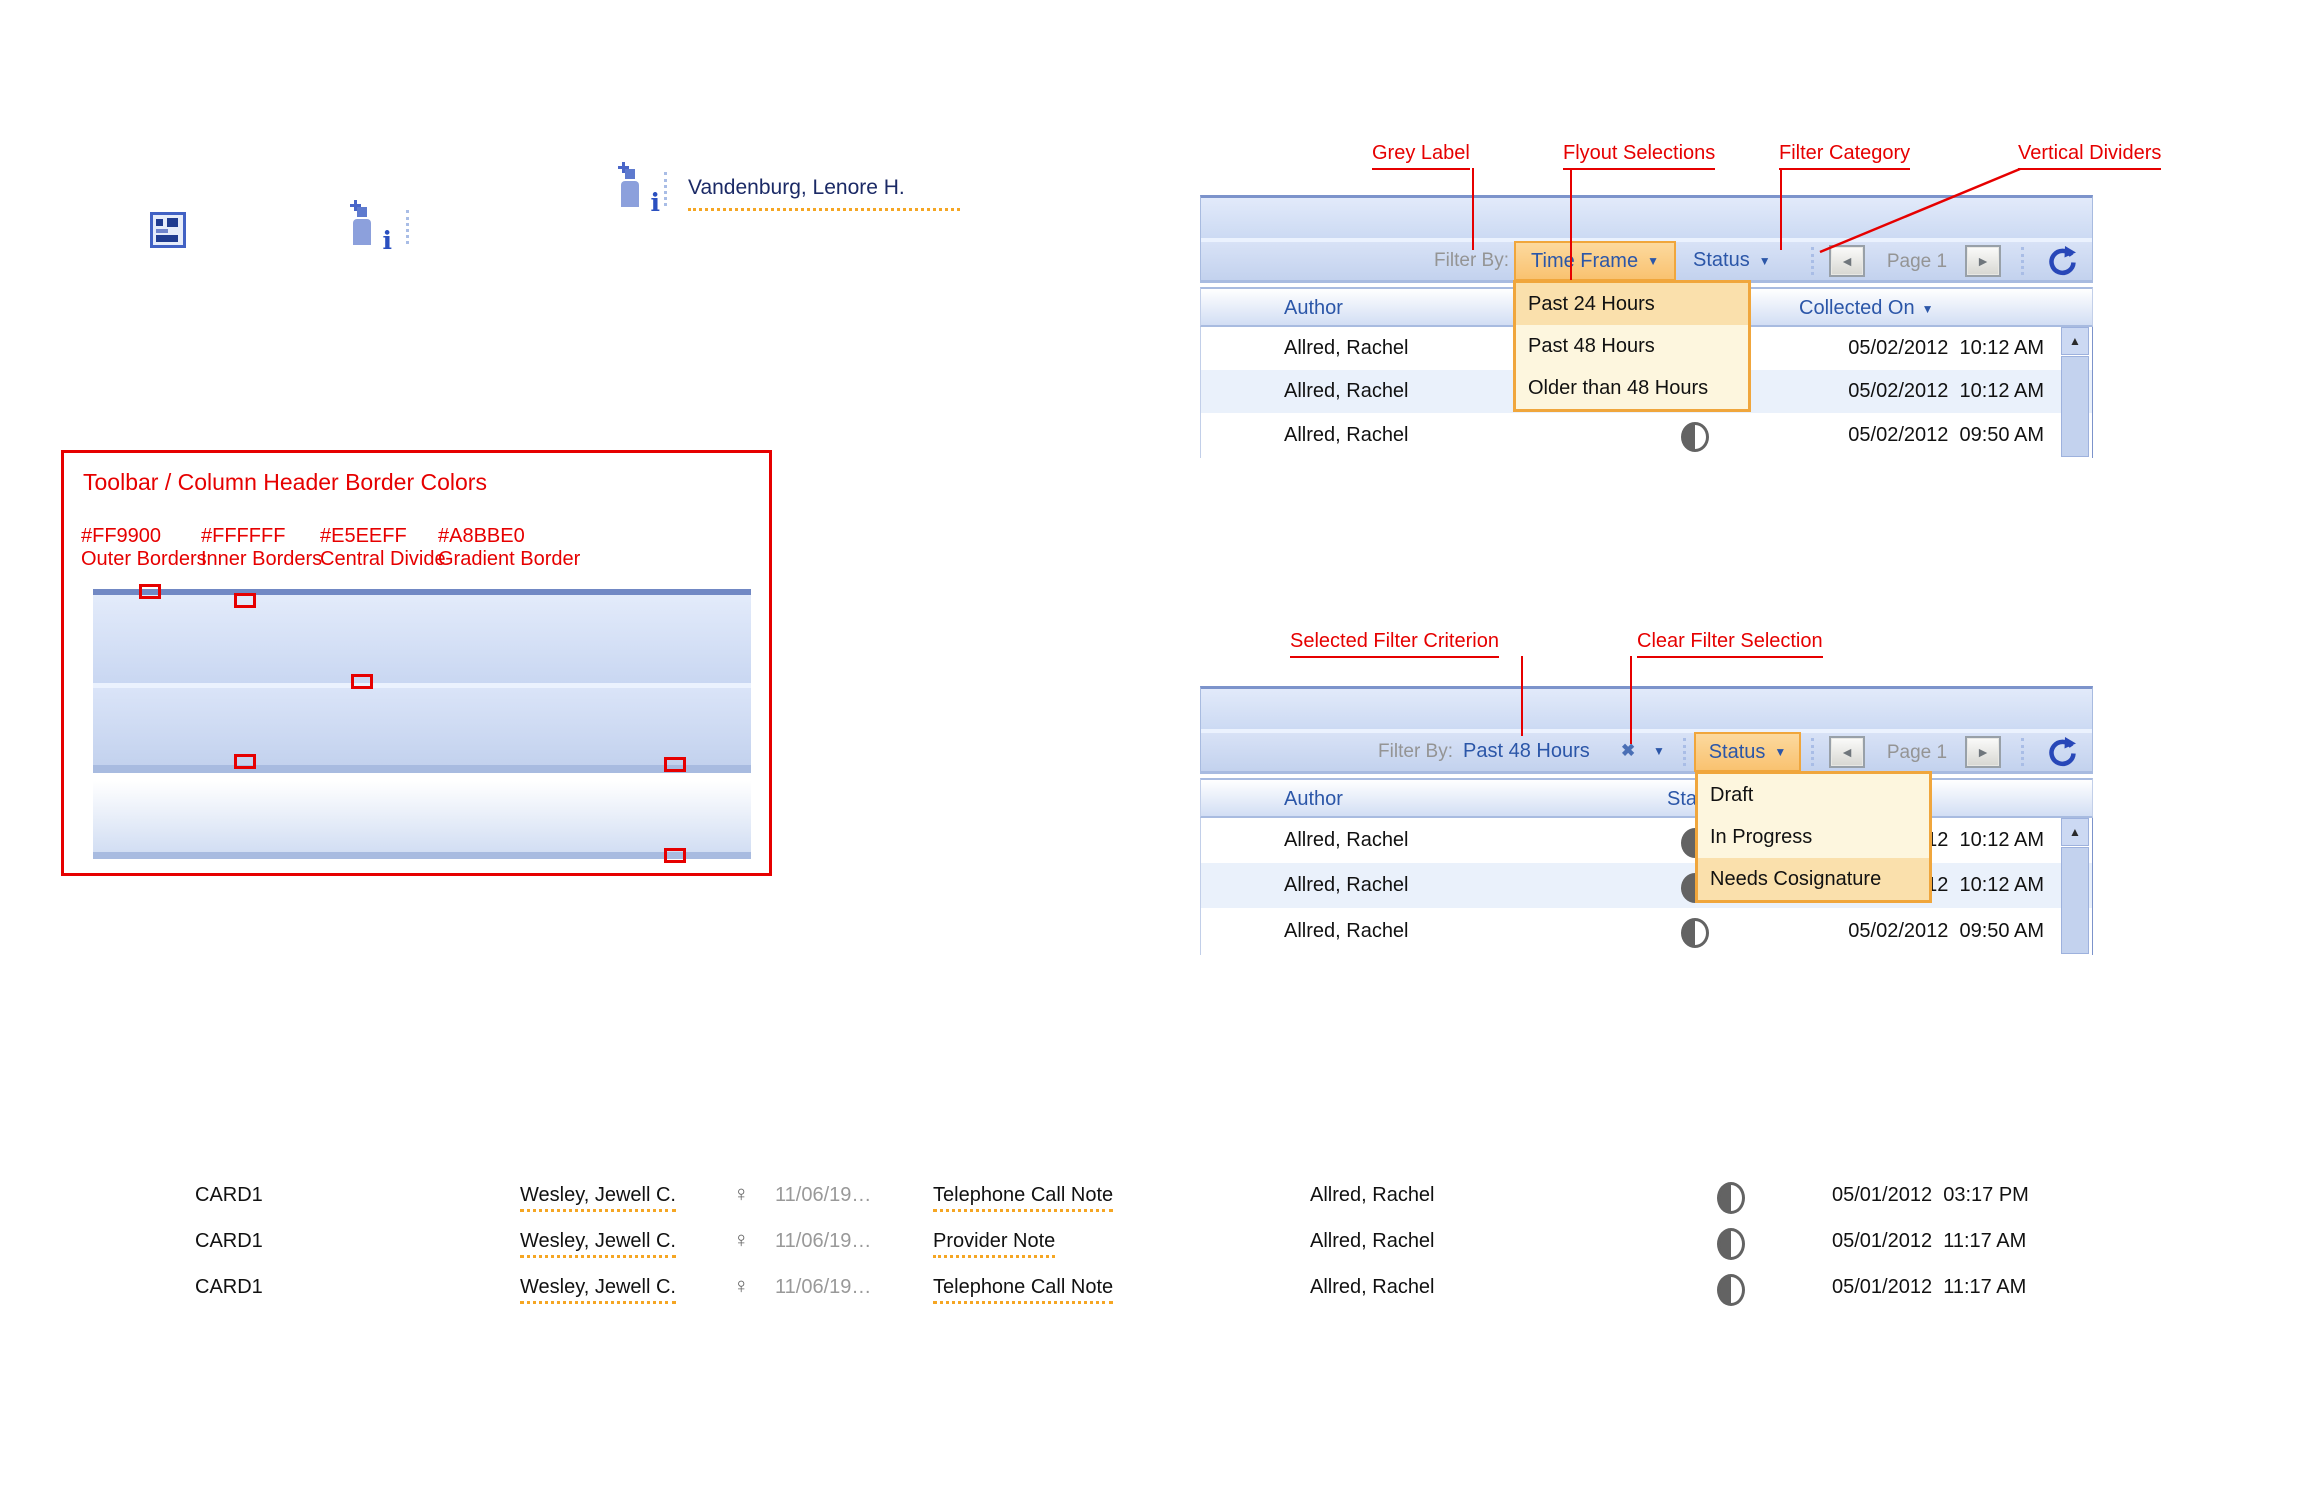  What do you see at coordinates (994, 1244) in the screenshot?
I see `note-link: Provider Note` at bounding box center [994, 1244].